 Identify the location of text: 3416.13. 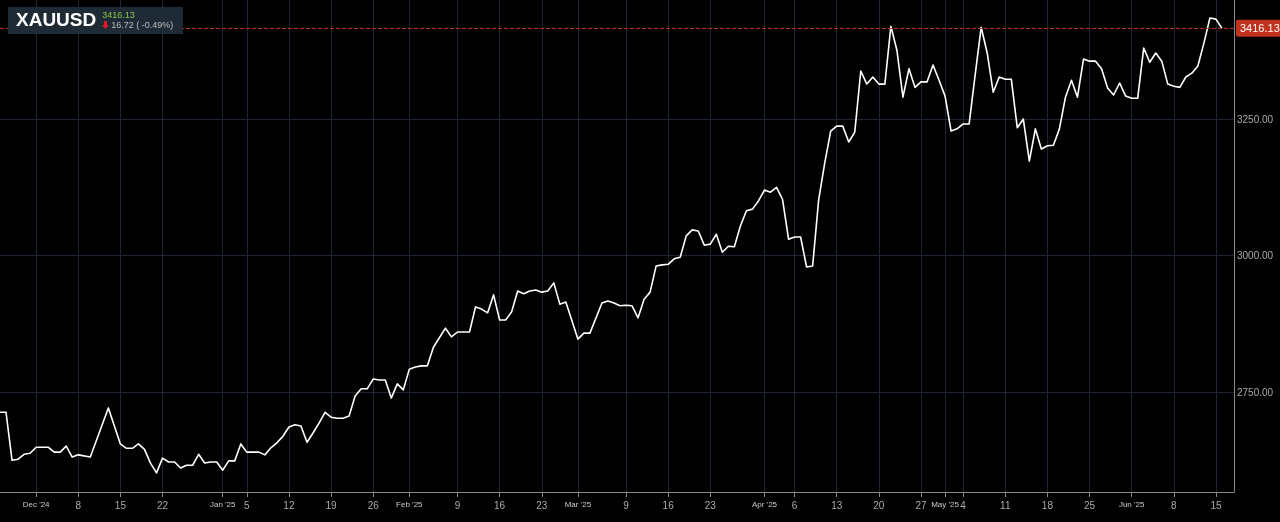
(119, 14).